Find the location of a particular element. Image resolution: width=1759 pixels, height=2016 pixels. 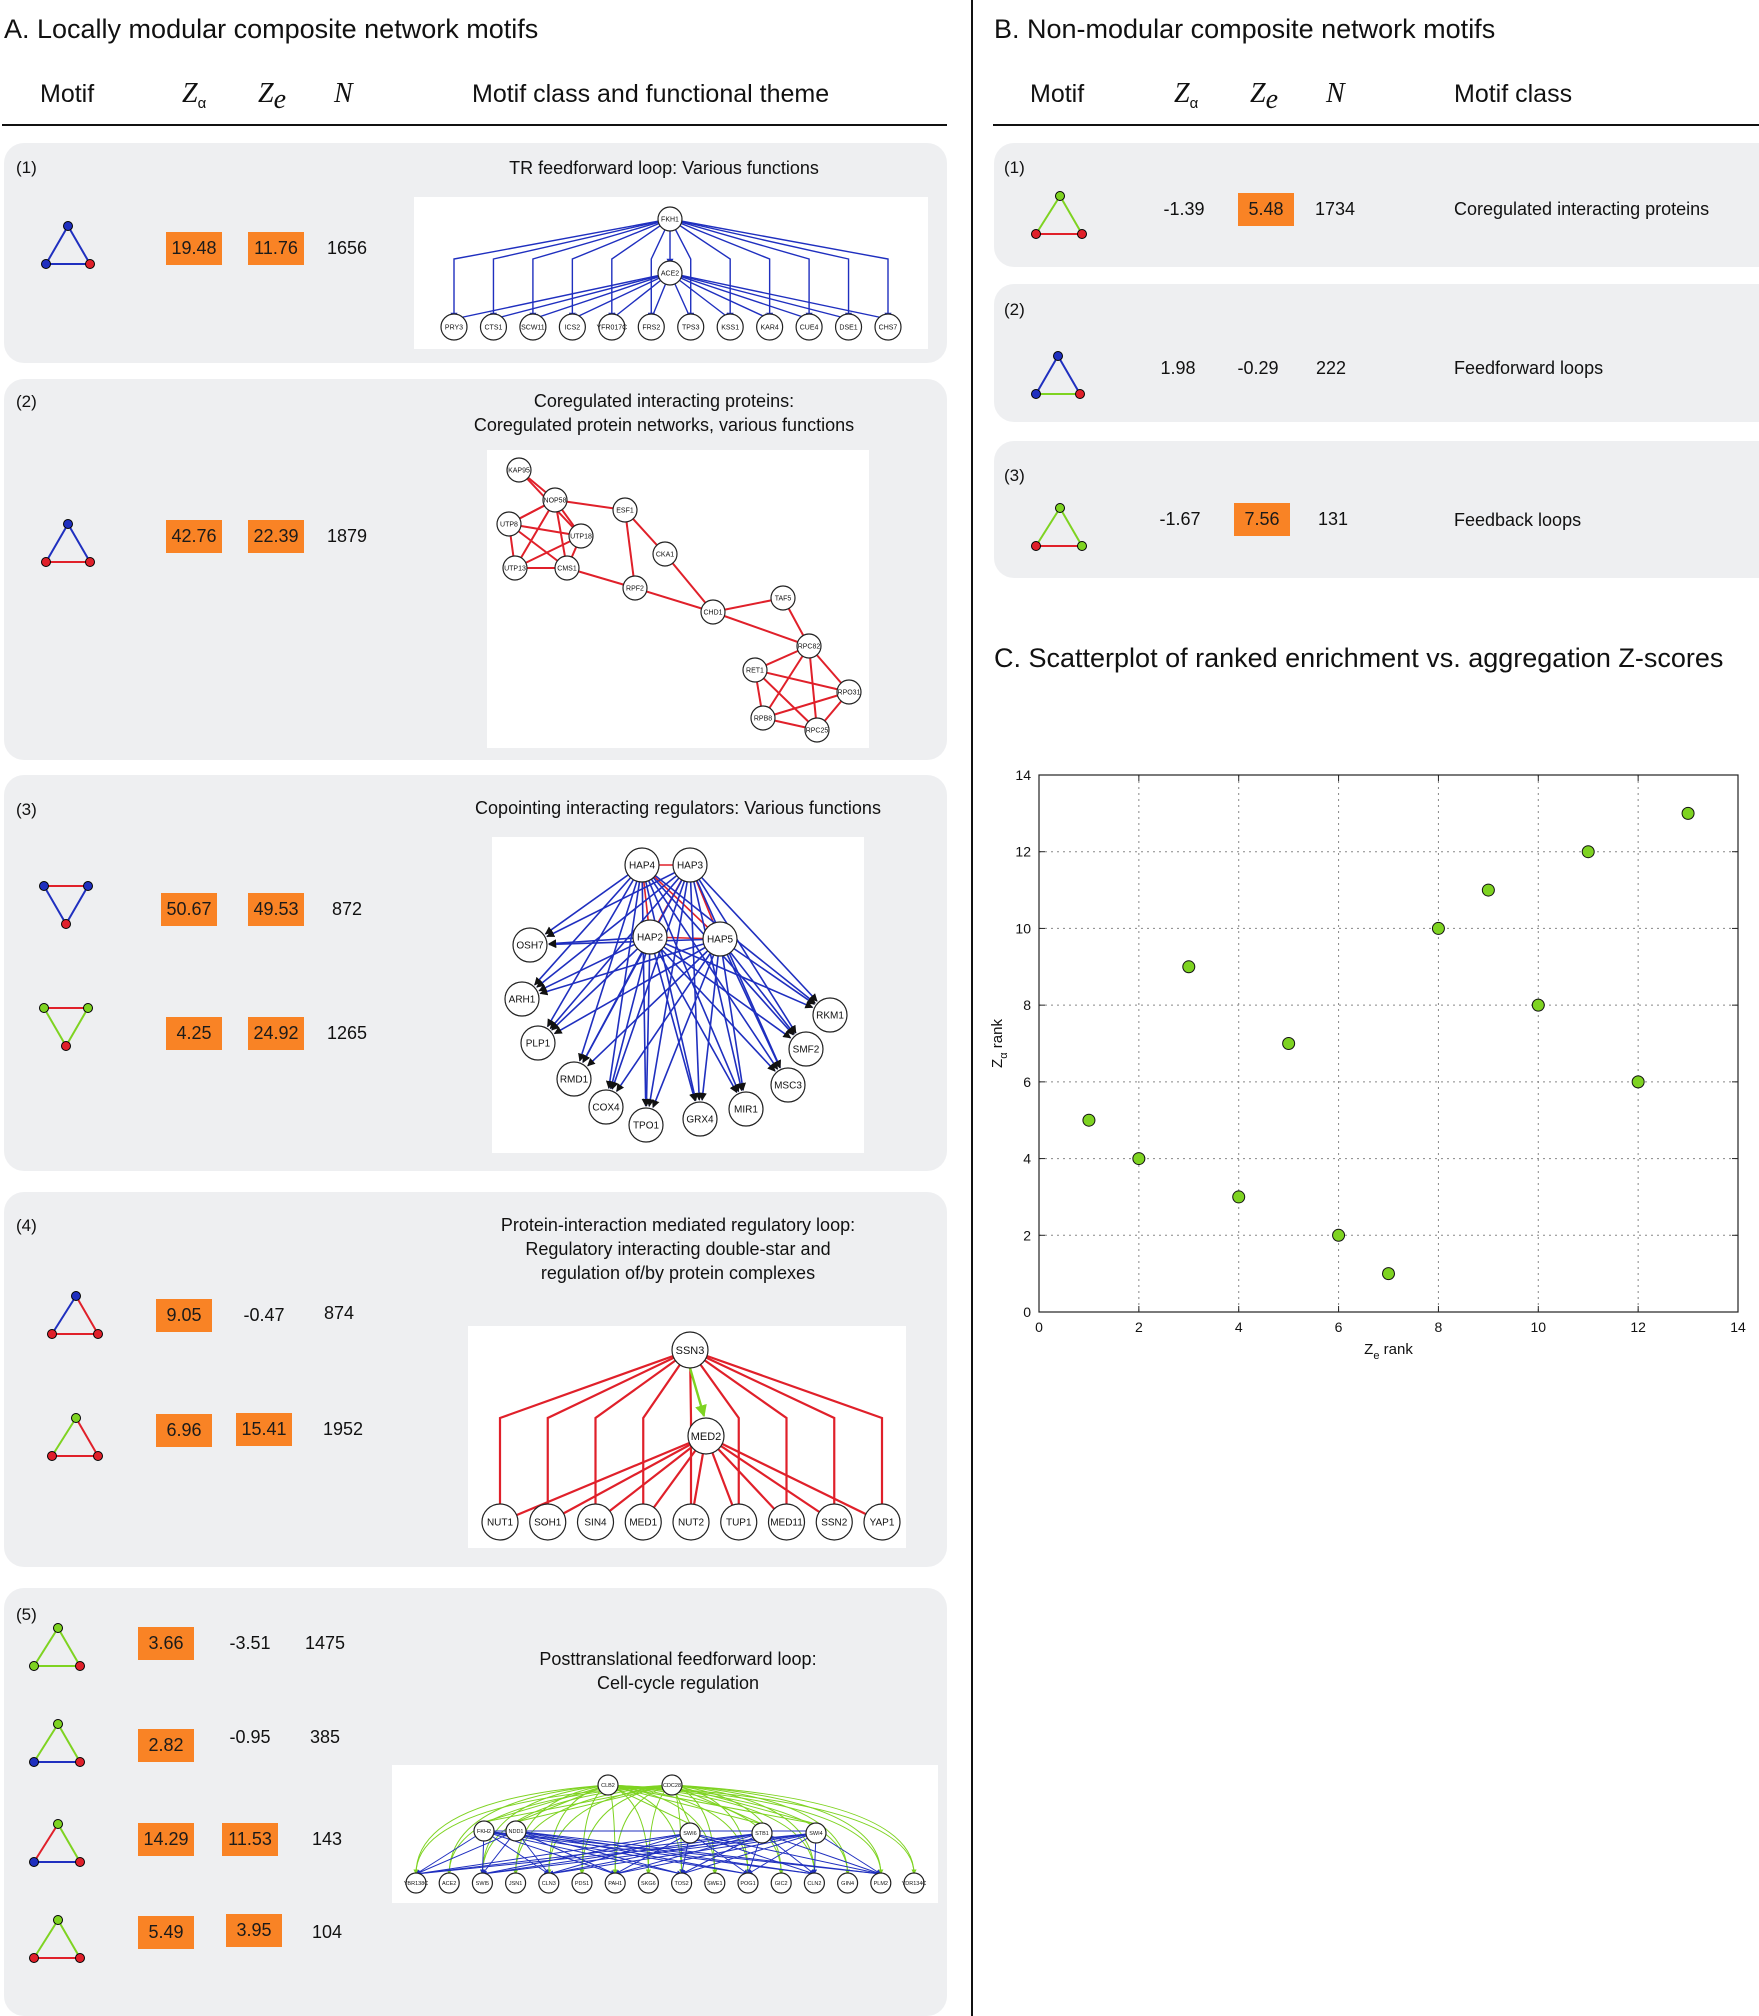

panel-index: (2) is located at coordinates (26, 401).